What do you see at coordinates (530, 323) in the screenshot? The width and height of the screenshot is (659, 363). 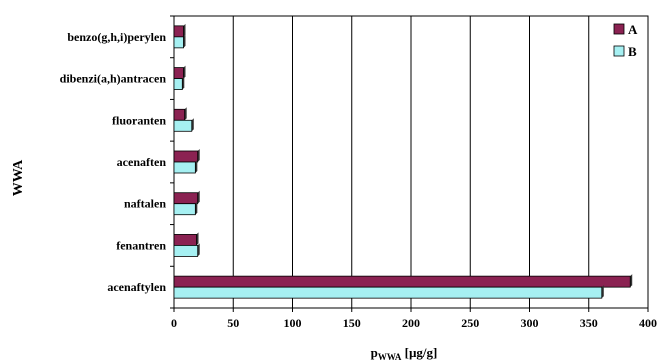 I see `x-tick-label: 300` at bounding box center [530, 323].